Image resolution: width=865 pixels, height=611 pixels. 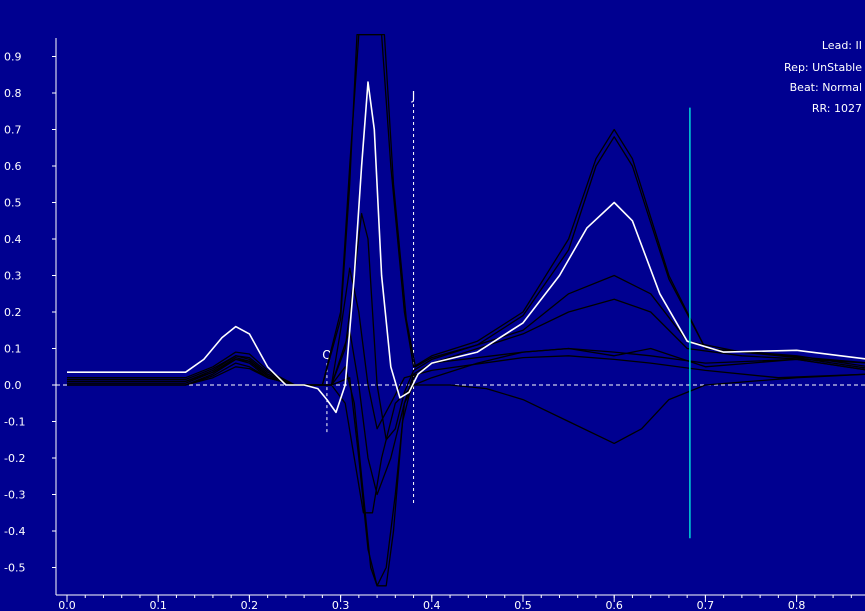 What do you see at coordinates (13, 203) in the screenshot?
I see `y-tick-label: 0.5` at bounding box center [13, 203].